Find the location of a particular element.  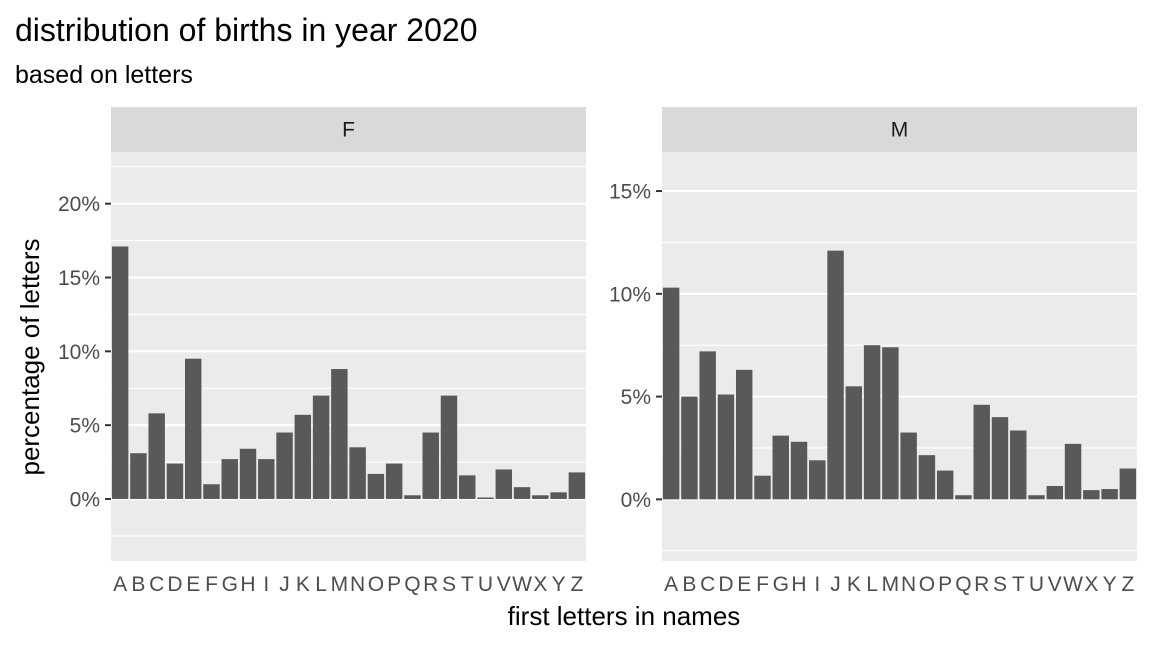

bar-f-h is located at coordinates (248, 473).